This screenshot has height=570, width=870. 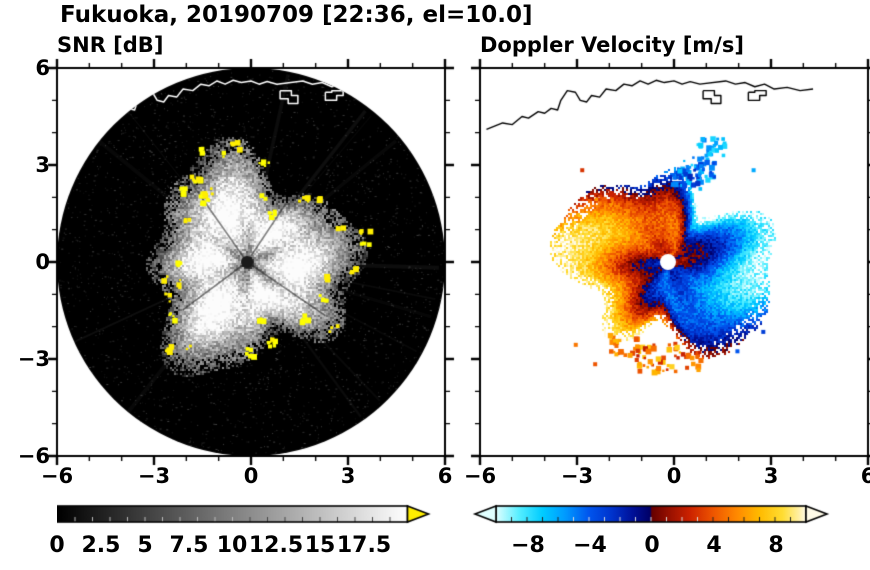 What do you see at coordinates (189, 545) in the screenshot?
I see `snr-colorbar-label: 7.5` at bounding box center [189, 545].